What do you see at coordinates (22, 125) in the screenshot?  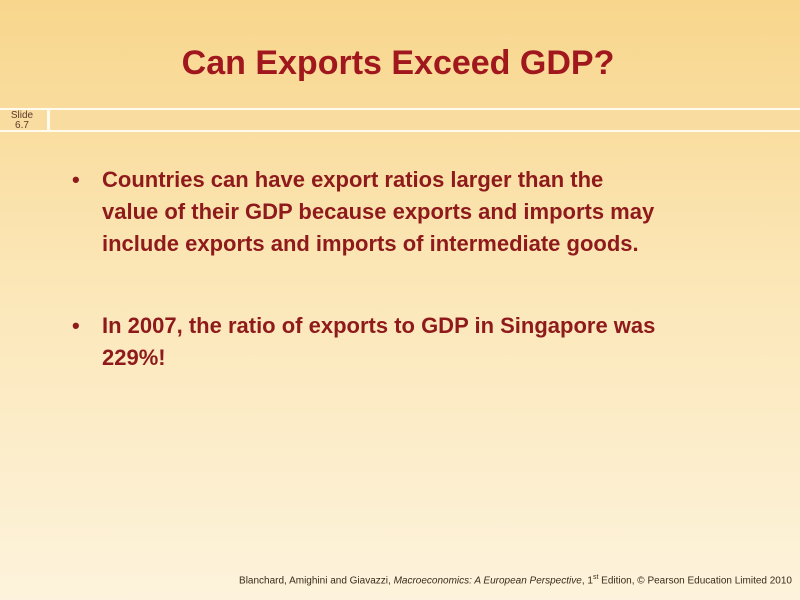 I see `slide-label-number: 6.7` at bounding box center [22, 125].